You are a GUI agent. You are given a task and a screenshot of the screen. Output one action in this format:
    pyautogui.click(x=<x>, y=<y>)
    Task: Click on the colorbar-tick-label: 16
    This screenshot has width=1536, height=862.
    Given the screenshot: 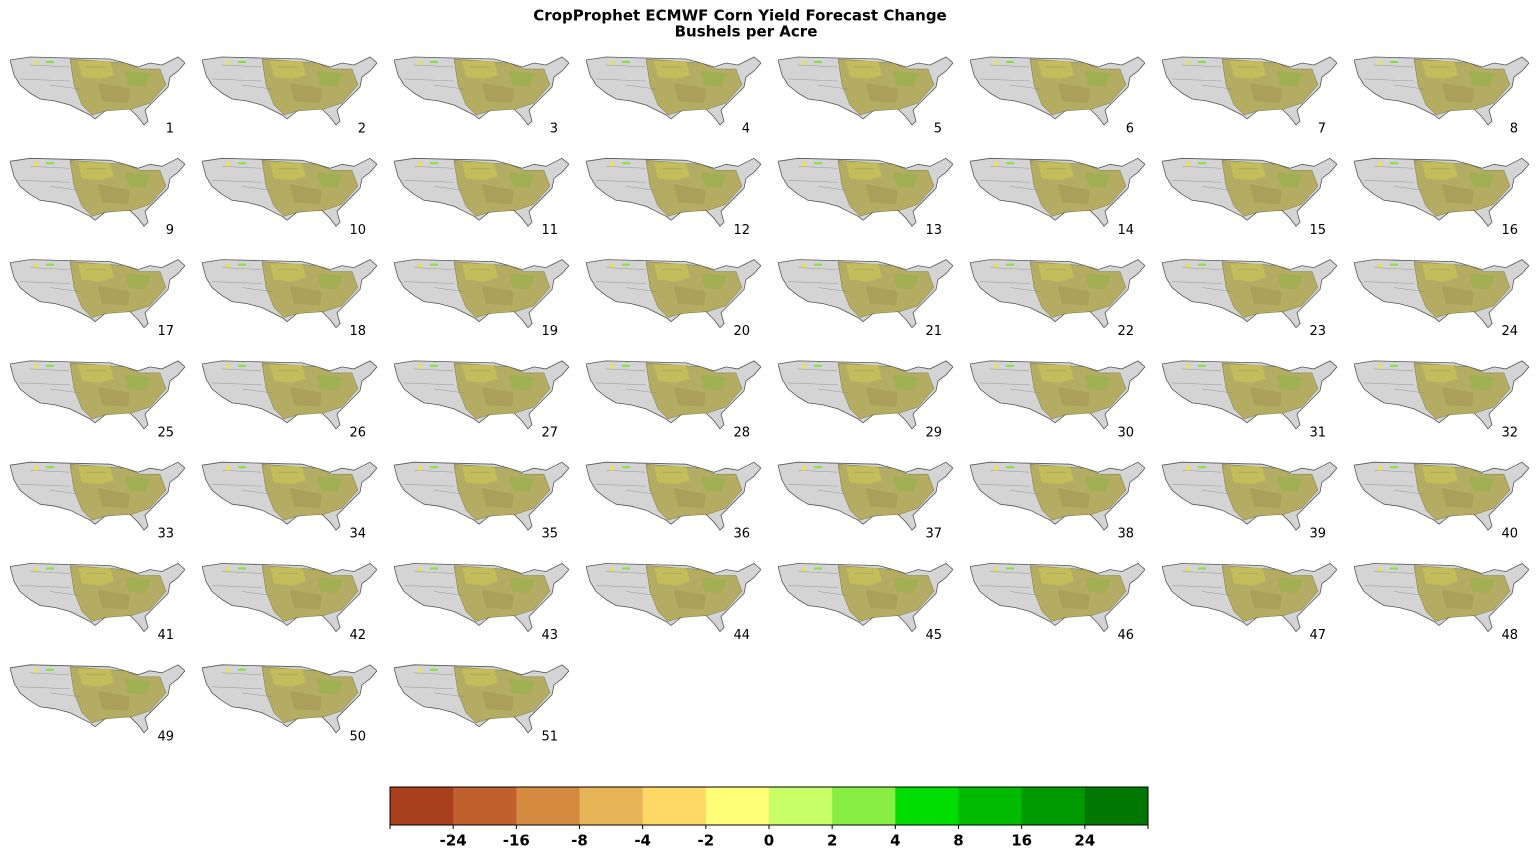 What is the action you would take?
    pyautogui.click(x=1021, y=841)
    